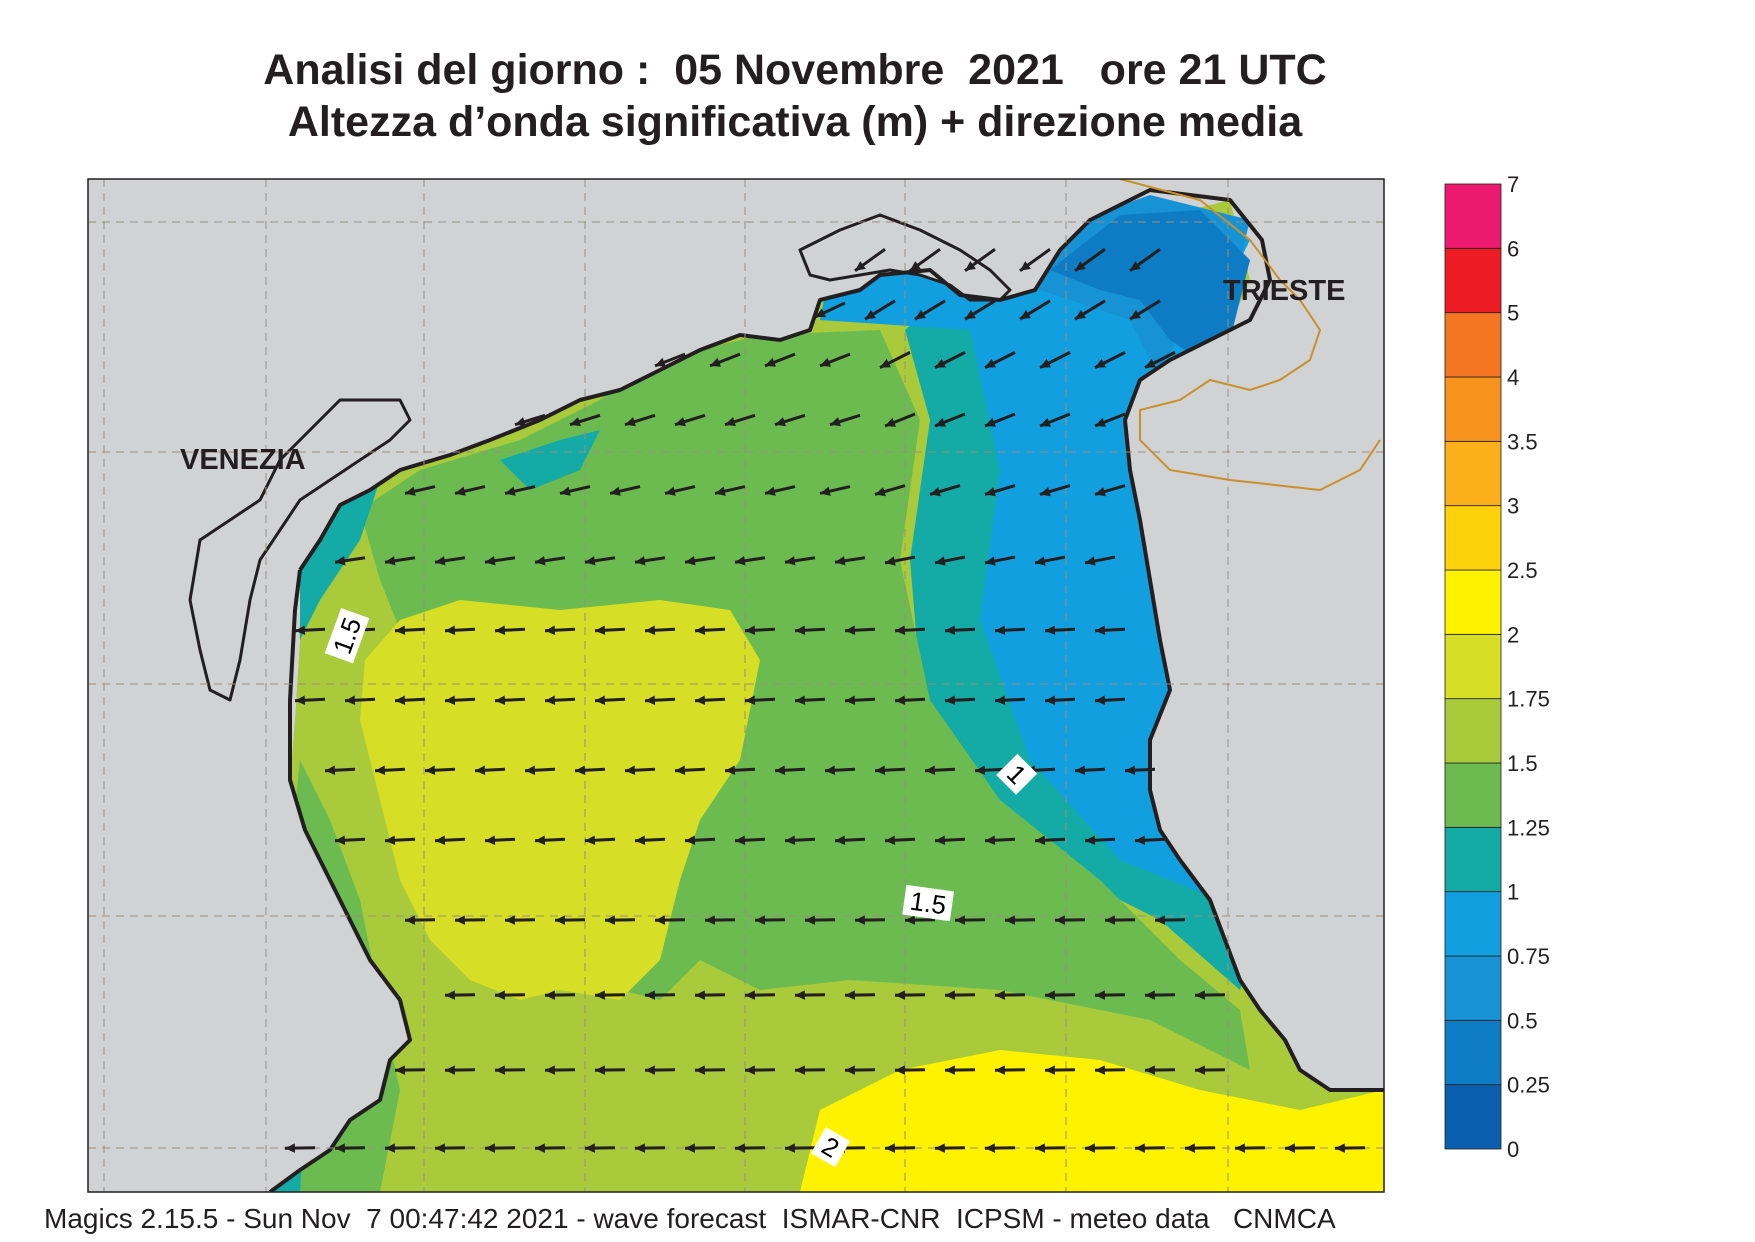 The width and height of the screenshot is (1755, 1242). Describe the element at coordinates (1522, 763) in the screenshot. I see `colorbar-label: 1.5` at that location.